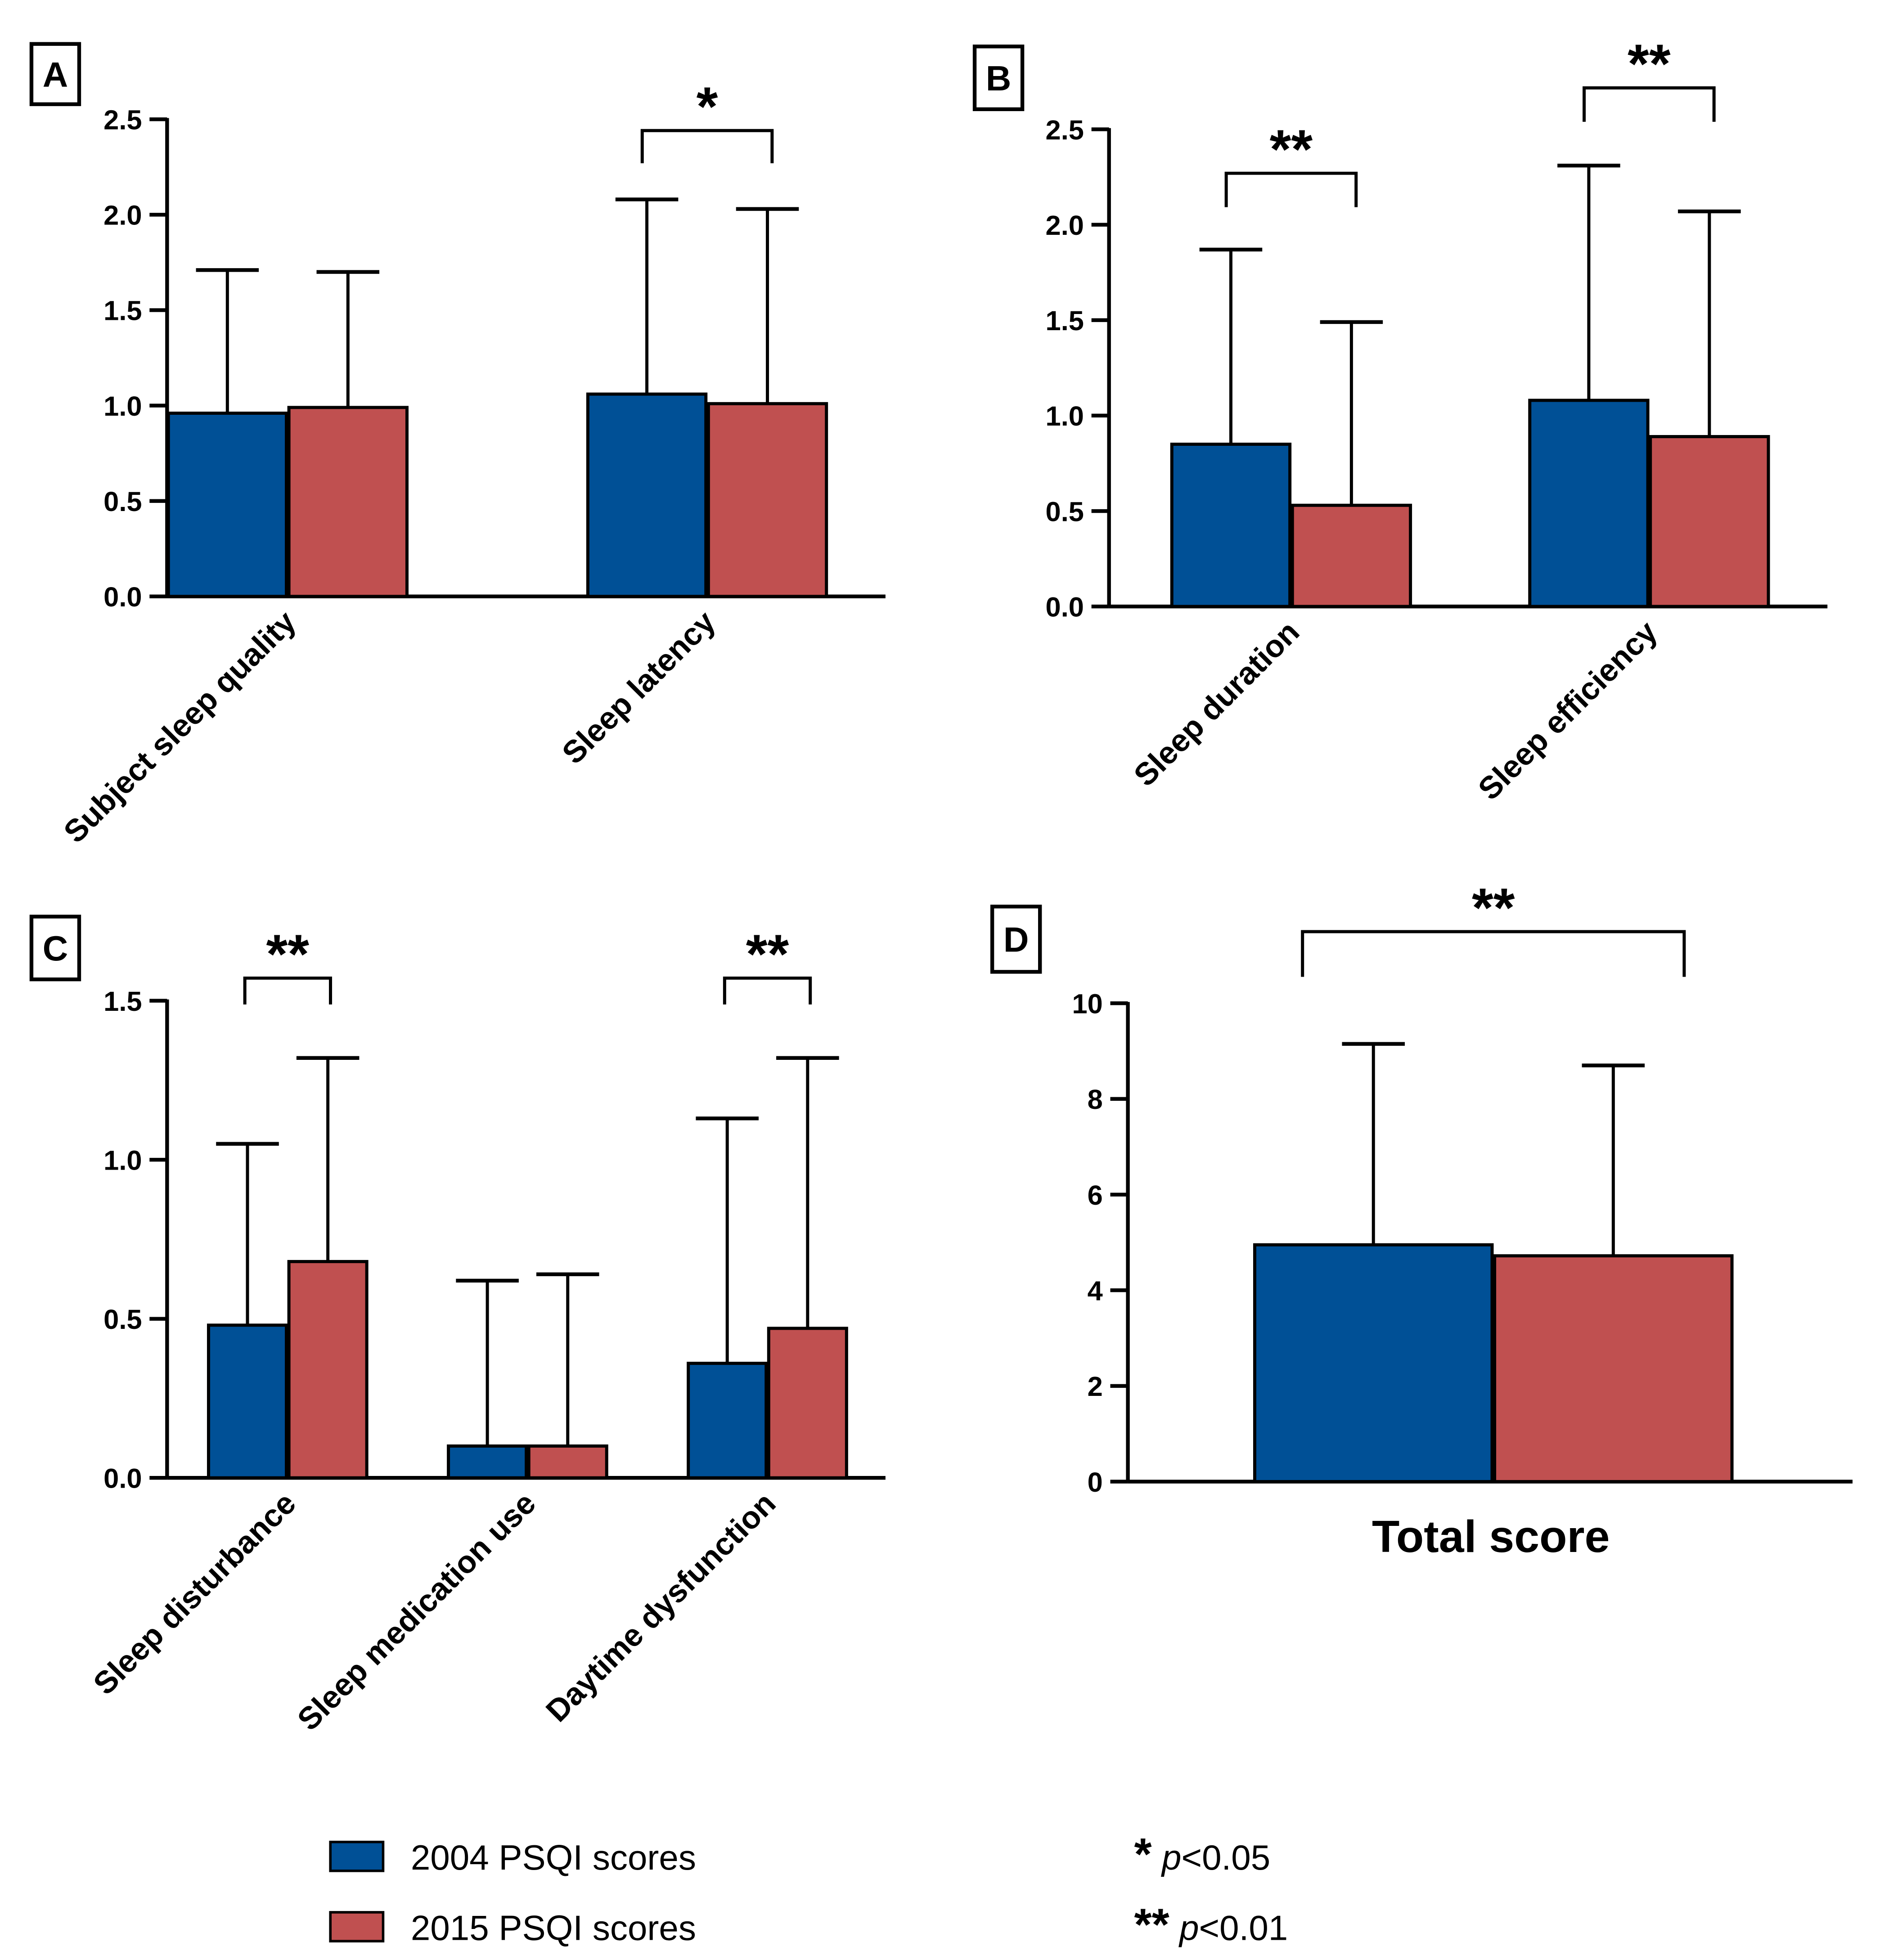 This screenshot has width=1884, height=1960. What do you see at coordinates (1087, 1003) in the screenshot?
I see `y-tick-label: 10` at bounding box center [1087, 1003].